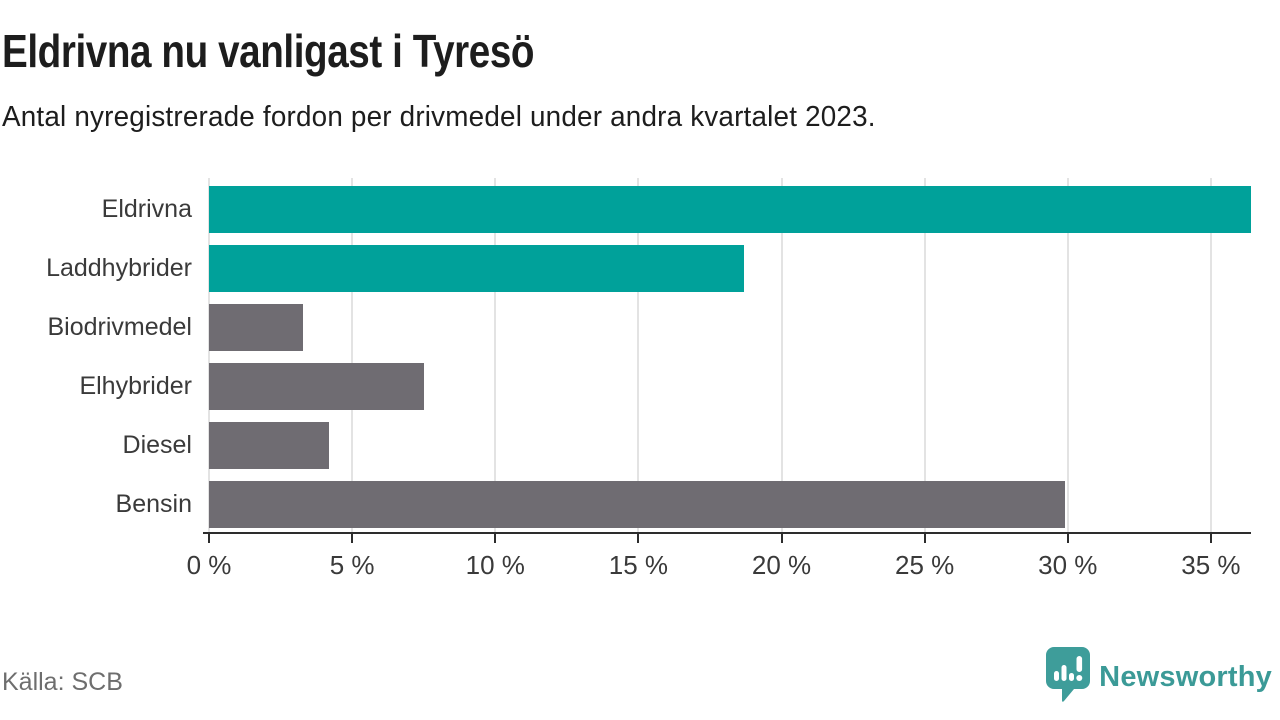 This screenshot has width=1280, height=720. What do you see at coordinates (256, 327) in the screenshot?
I see `bar-biodrivmedel` at bounding box center [256, 327].